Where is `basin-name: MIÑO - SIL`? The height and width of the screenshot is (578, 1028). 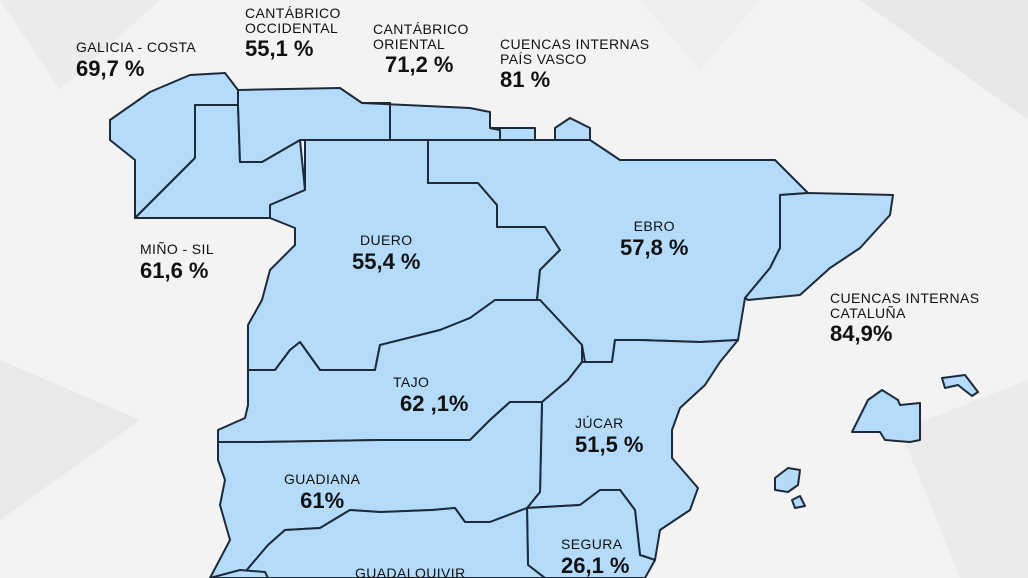 basin-name: MIÑO - SIL is located at coordinates (177, 249).